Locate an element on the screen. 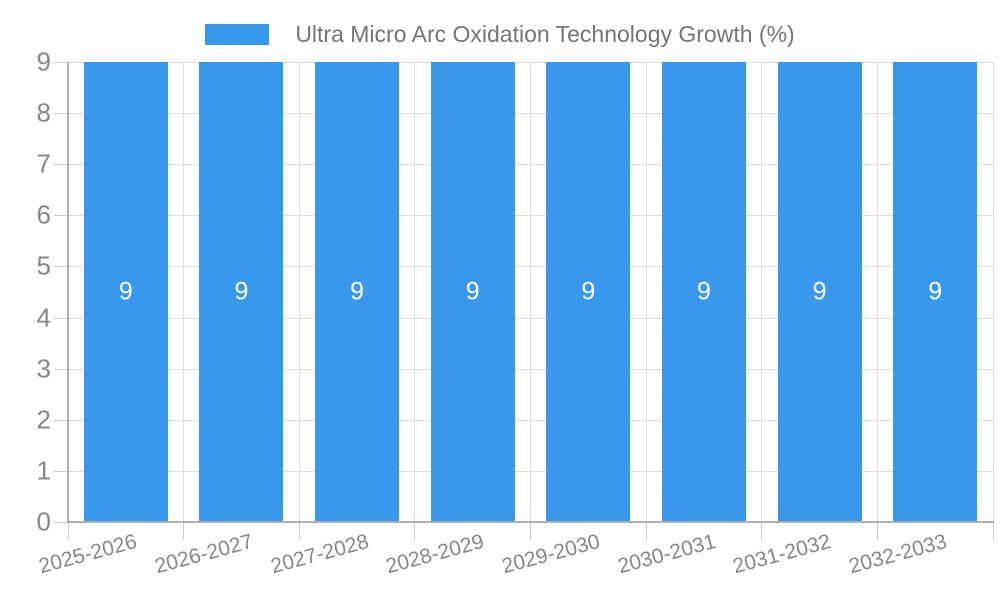 Image resolution: width=1000 pixels, height=600 pixels. y-axis-label: 4 is located at coordinates (43, 317).